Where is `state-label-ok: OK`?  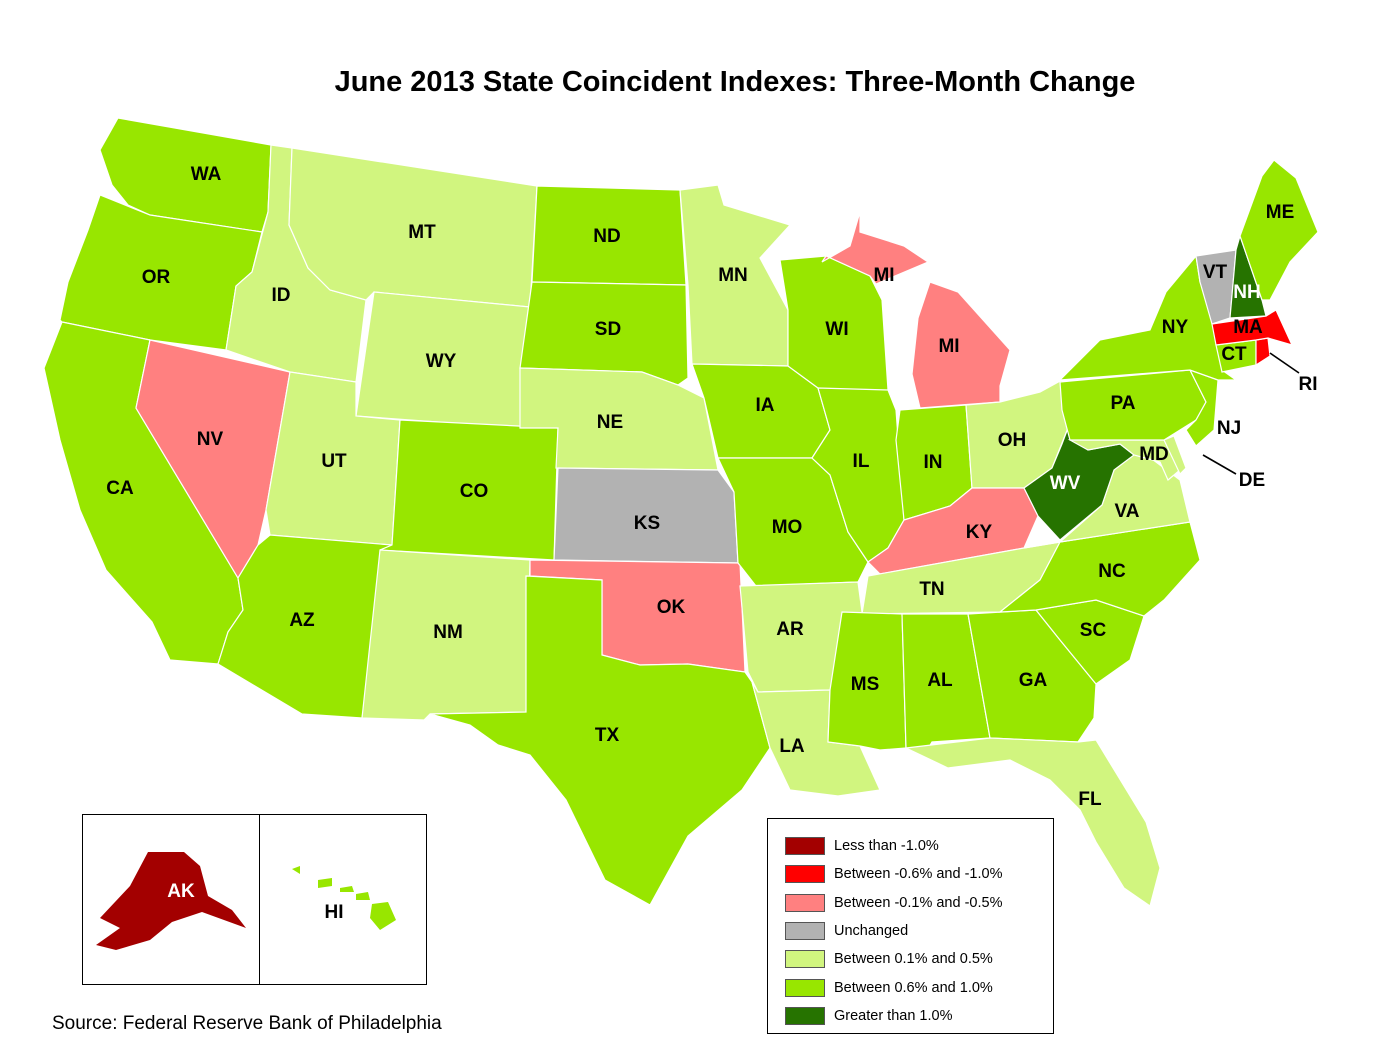 state-label-ok: OK is located at coordinates (671, 607).